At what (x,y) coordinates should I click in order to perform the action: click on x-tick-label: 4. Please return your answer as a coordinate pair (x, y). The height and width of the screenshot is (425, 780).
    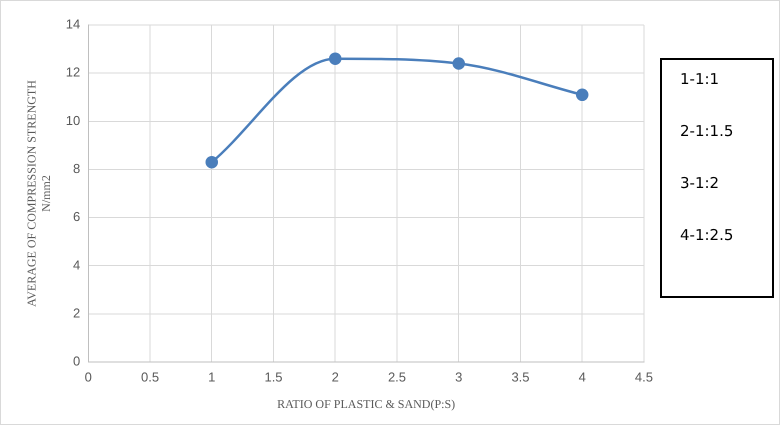
    Looking at the image, I should click on (582, 376).